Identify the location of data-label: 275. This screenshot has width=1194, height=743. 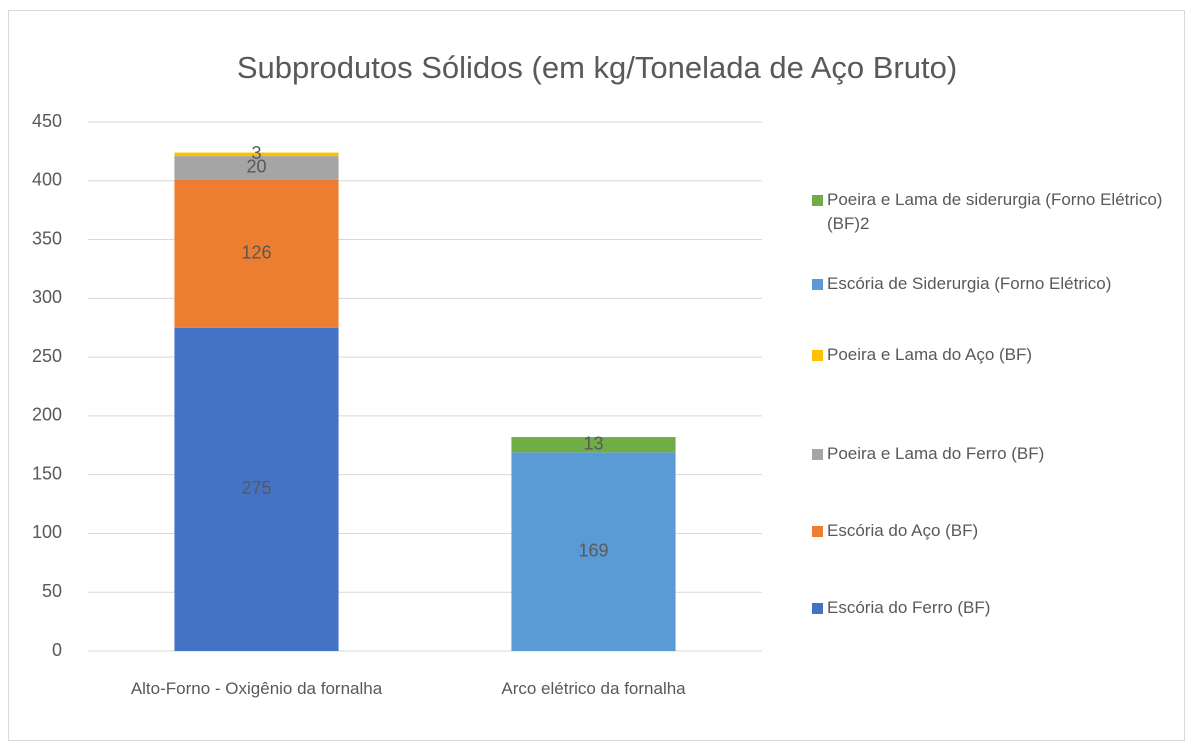
(256, 488).